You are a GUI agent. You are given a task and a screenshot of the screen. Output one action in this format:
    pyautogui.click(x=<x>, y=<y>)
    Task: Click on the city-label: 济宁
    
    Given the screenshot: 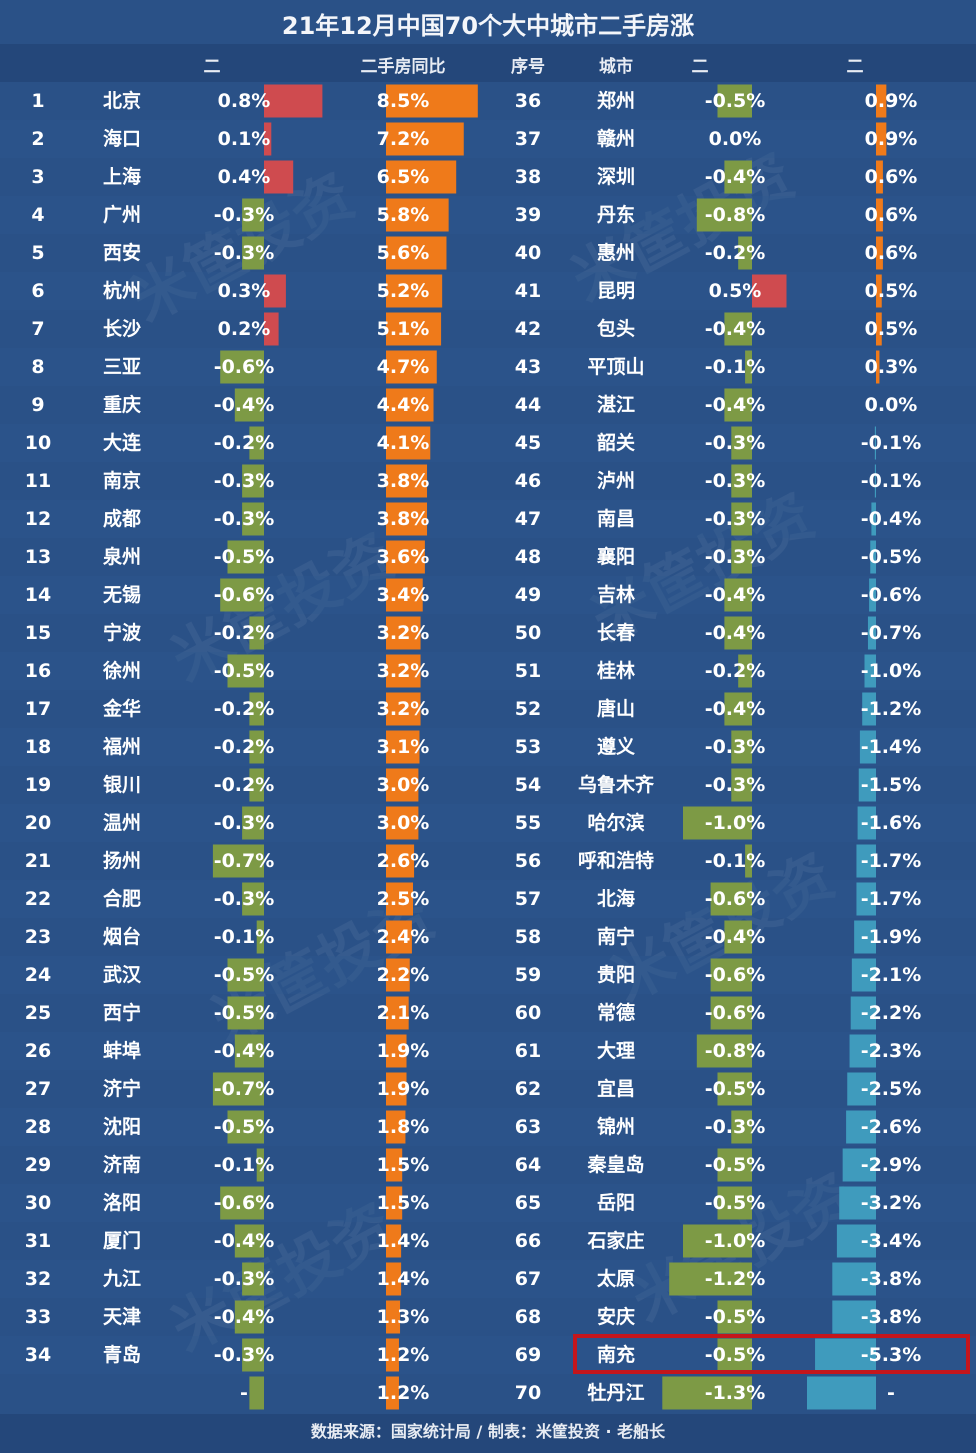 What is the action you would take?
    pyautogui.click(x=122, y=1088)
    